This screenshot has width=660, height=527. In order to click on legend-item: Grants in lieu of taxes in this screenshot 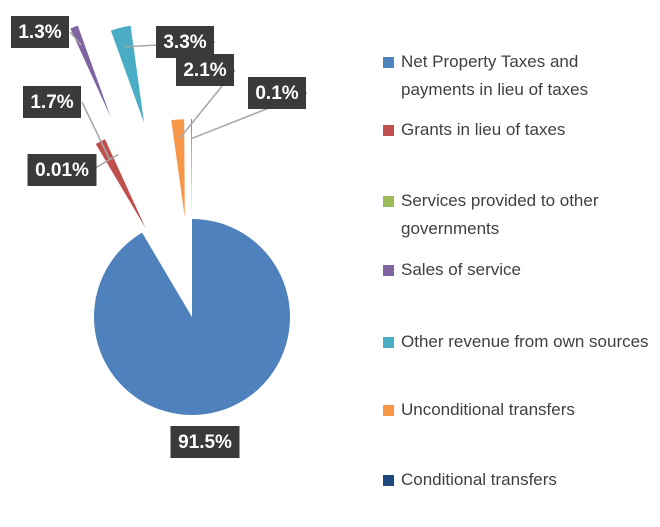, I will do `click(519, 130)`.